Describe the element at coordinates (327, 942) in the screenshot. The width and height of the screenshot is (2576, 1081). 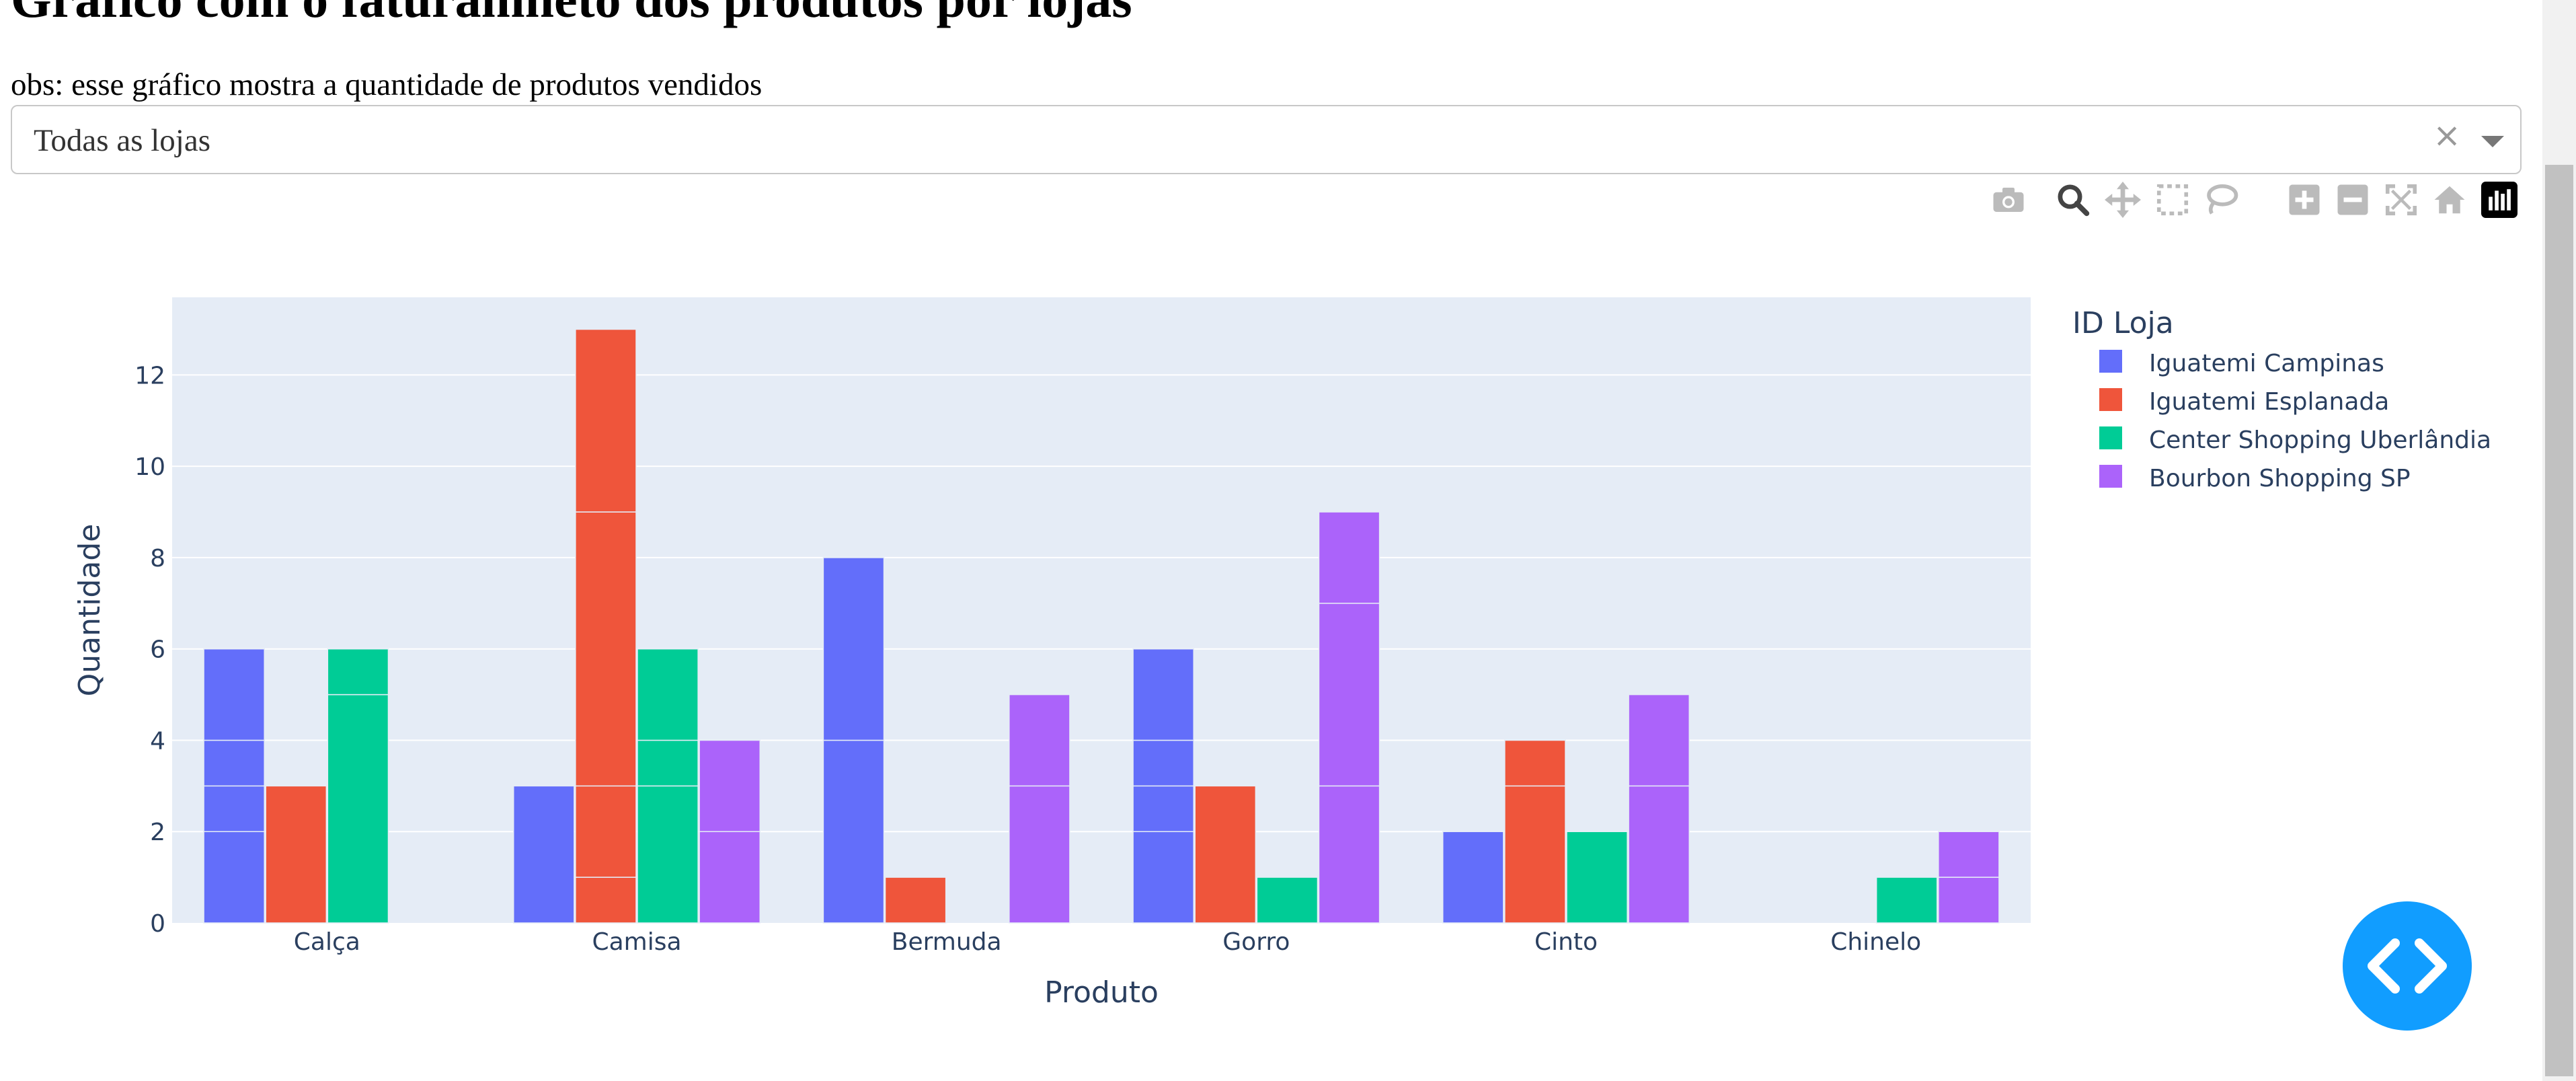
I see `x-tick-label: Calça` at that location.